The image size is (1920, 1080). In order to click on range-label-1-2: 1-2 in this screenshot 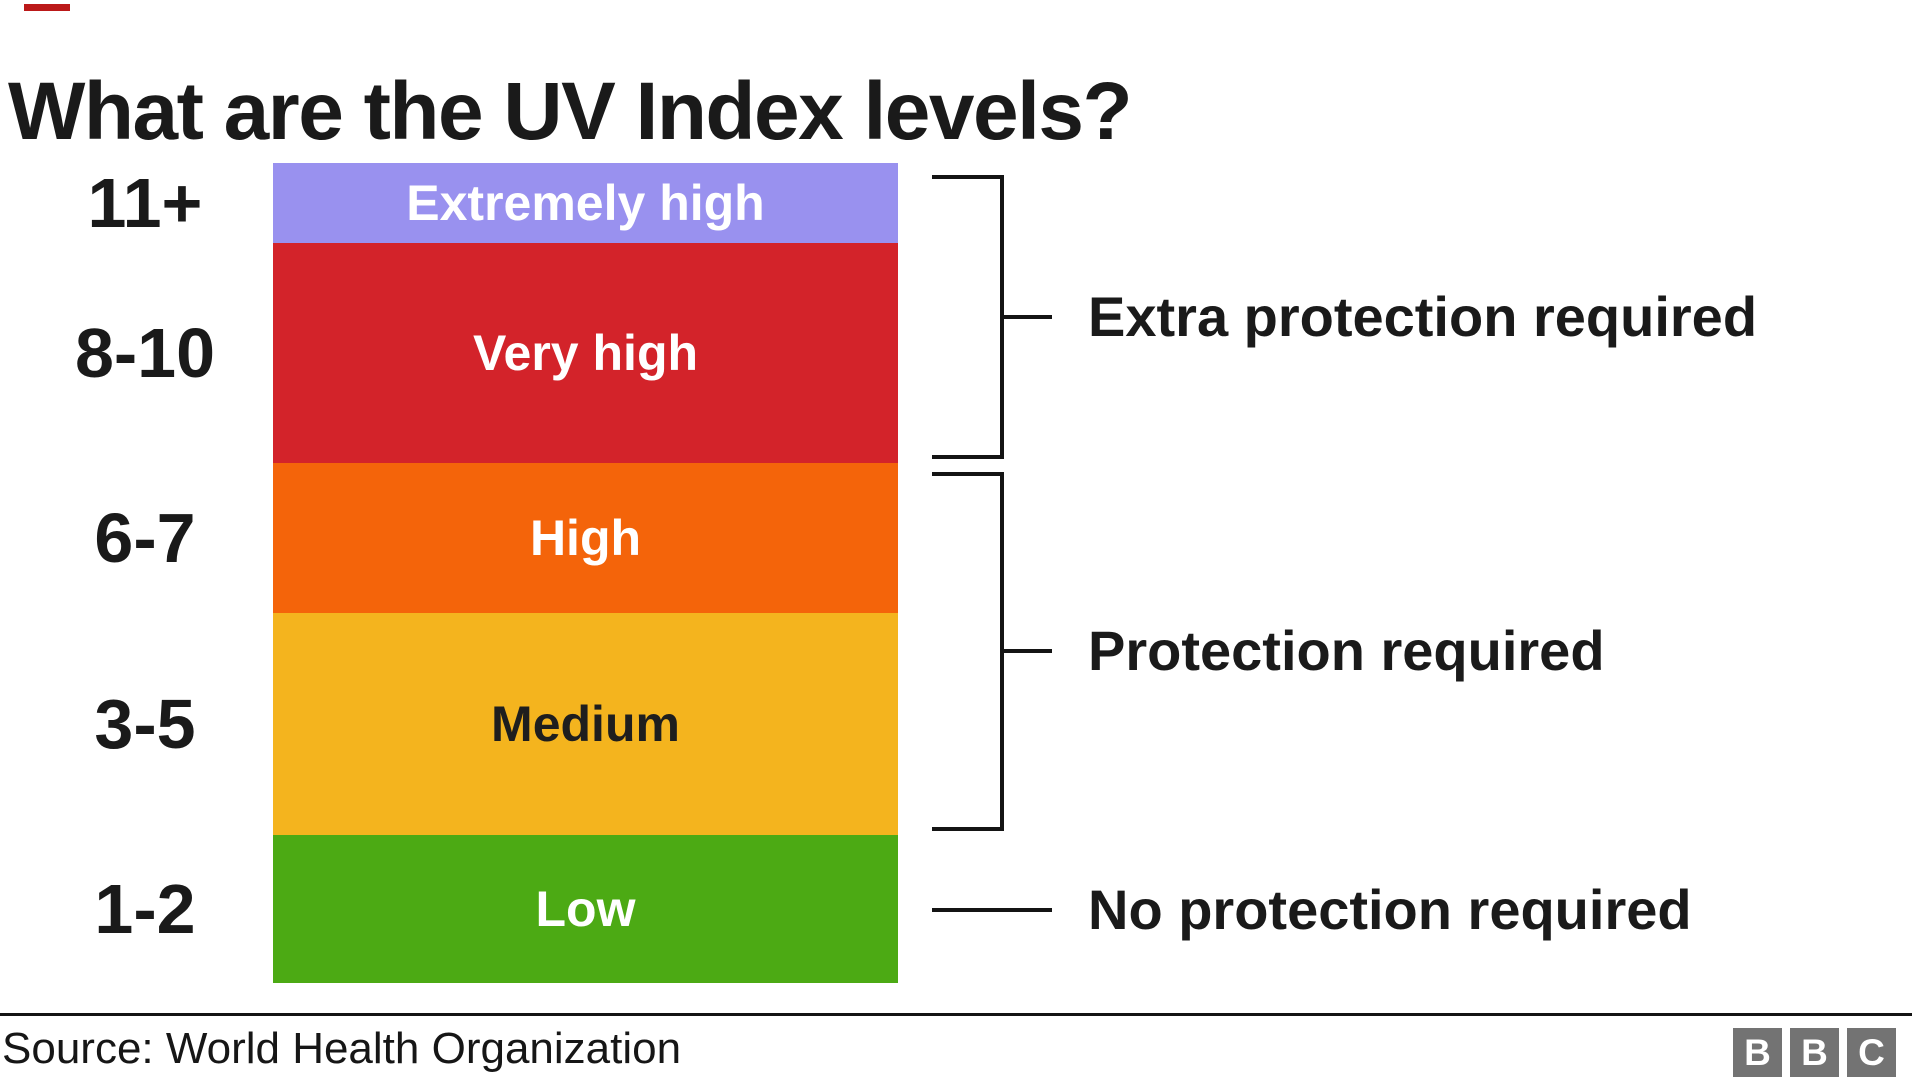, I will do `click(145, 909)`.